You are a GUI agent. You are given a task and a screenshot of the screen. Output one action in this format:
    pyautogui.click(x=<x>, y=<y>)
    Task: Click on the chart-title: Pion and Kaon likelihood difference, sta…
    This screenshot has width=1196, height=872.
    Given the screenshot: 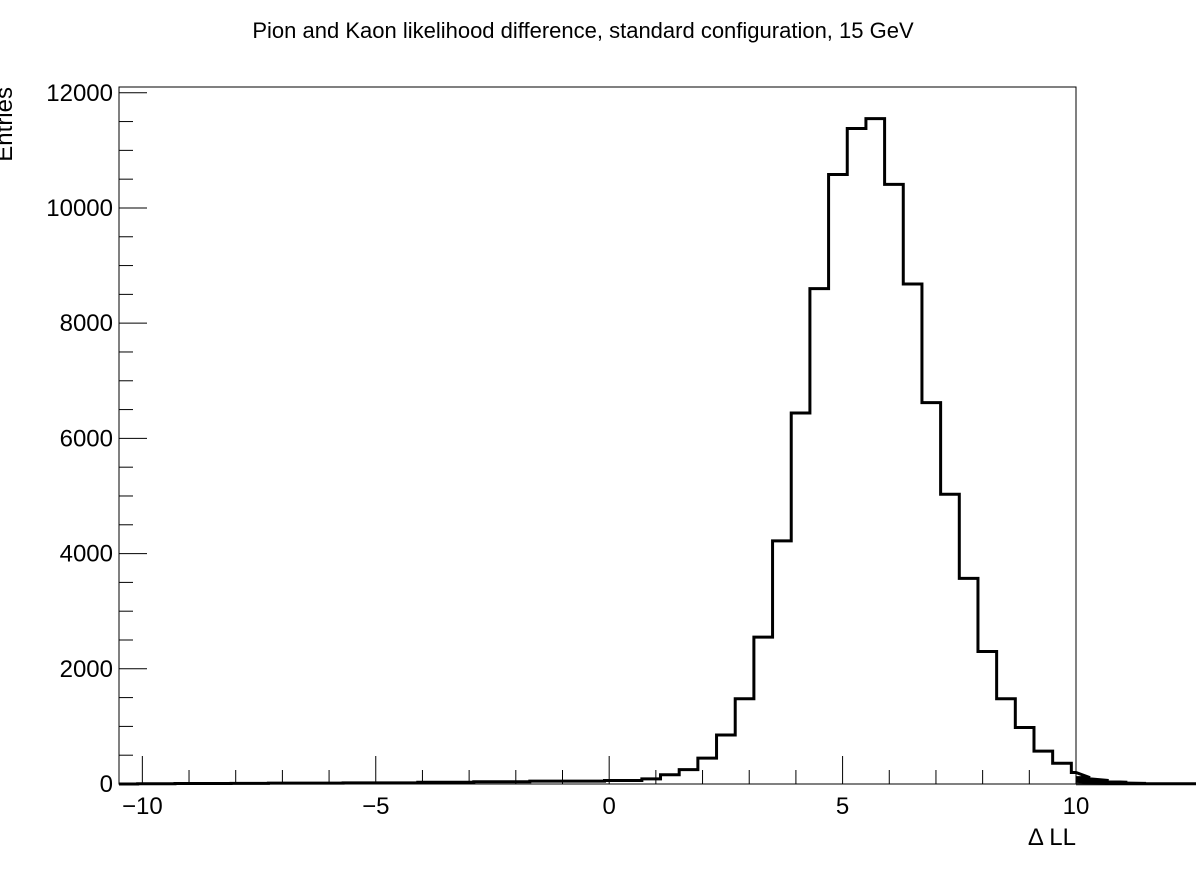 What is the action you would take?
    pyautogui.click(x=583, y=30)
    